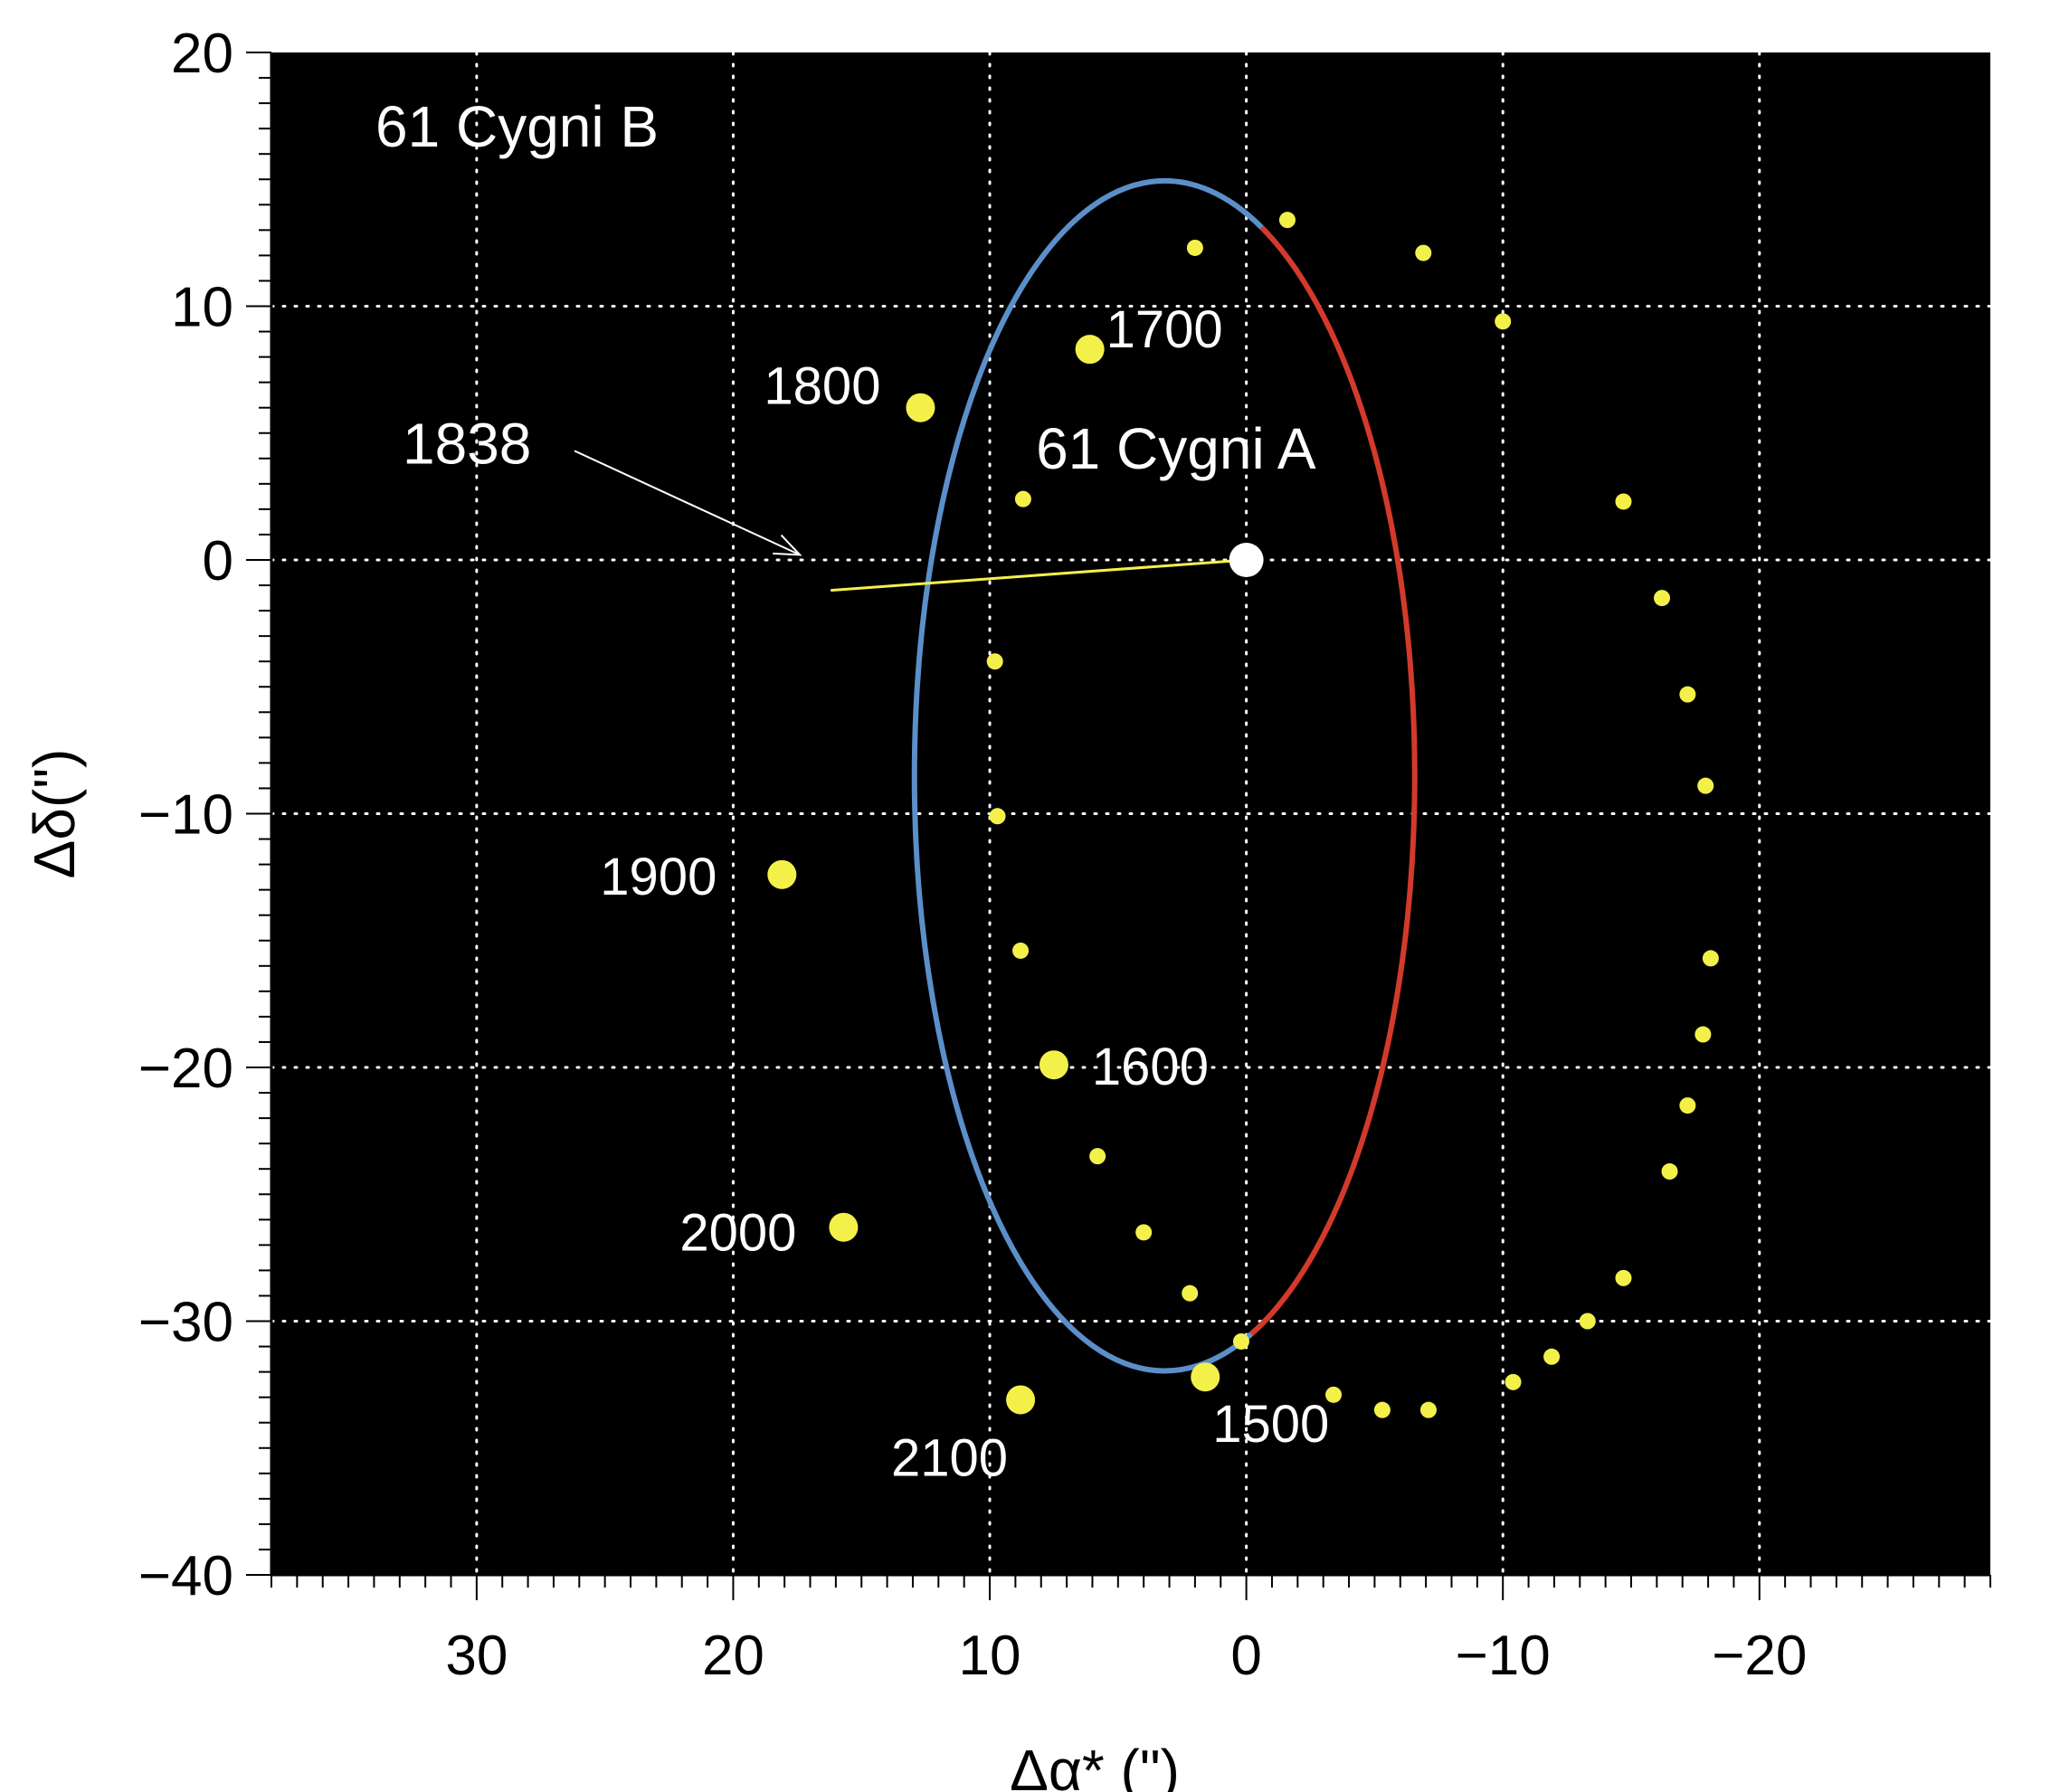  What do you see at coordinates (733, 1656) in the screenshot?
I see `x-tick-label: 20` at bounding box center [733, 1656].